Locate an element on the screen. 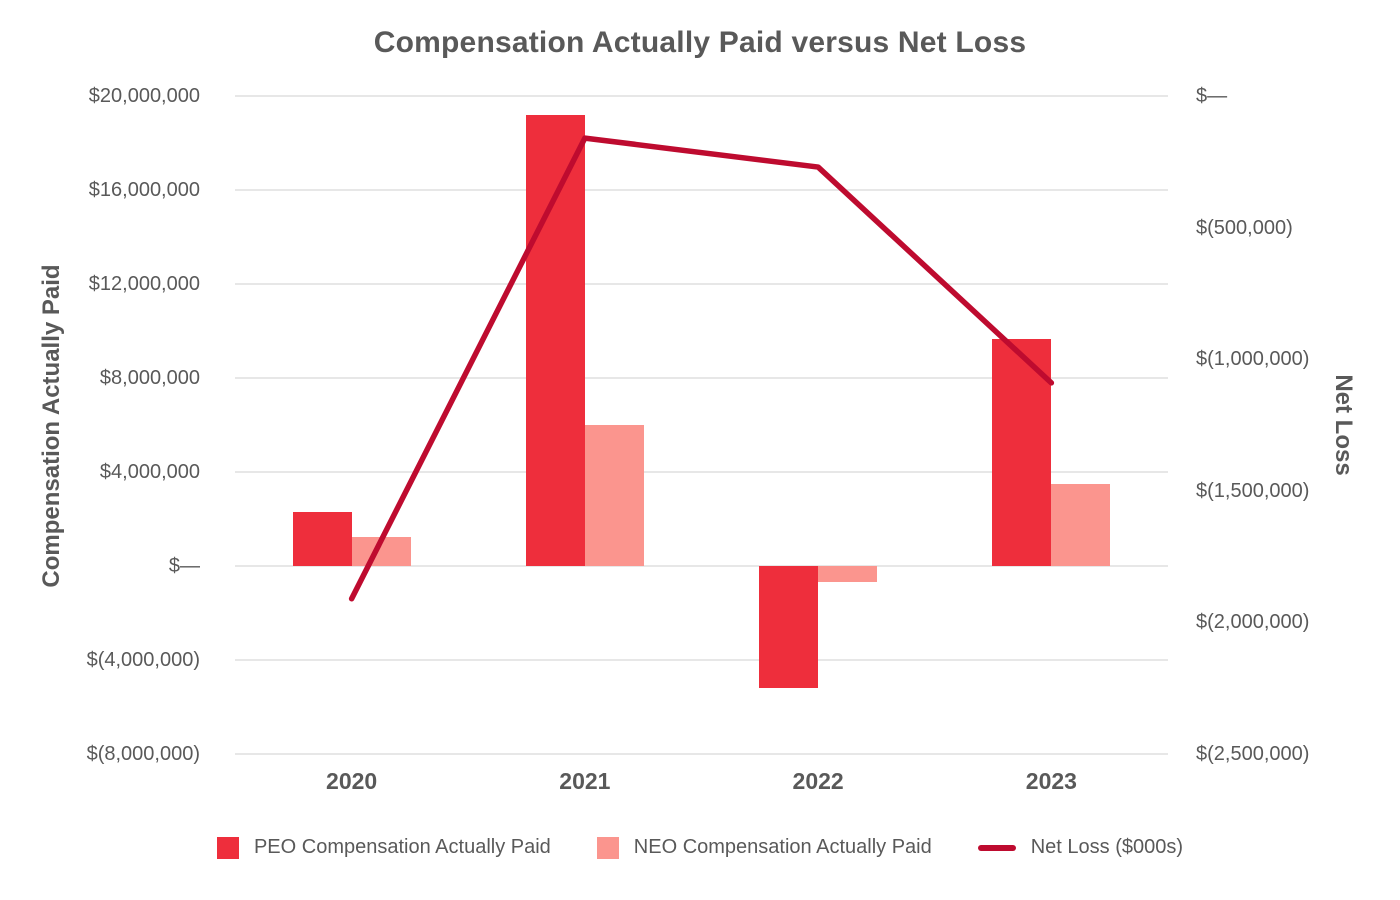 The image size is (1400, 900). left-axis-tick-label: $20,000,000 is located at coordinates (144, 96).